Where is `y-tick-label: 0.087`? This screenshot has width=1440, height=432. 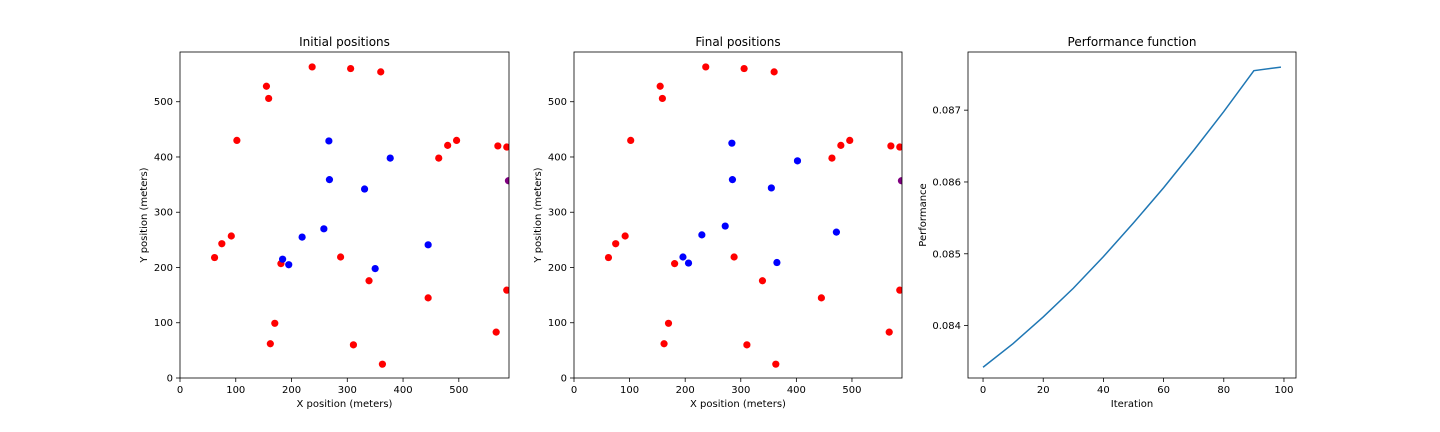 y-tick-label: 0.087 is located at coordinates (946, 111).